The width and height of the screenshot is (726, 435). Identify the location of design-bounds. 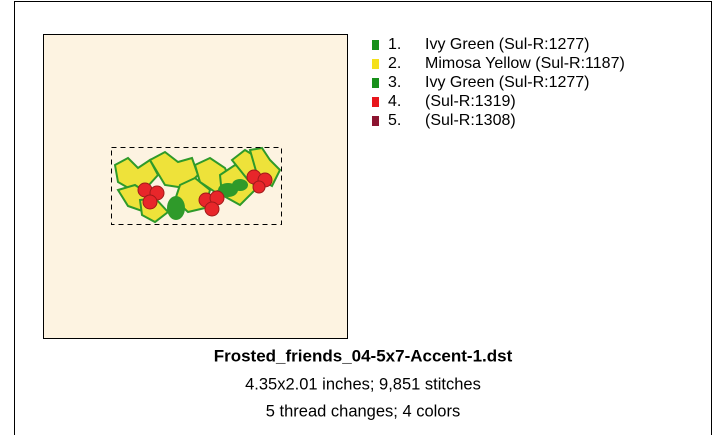
(196, 186).